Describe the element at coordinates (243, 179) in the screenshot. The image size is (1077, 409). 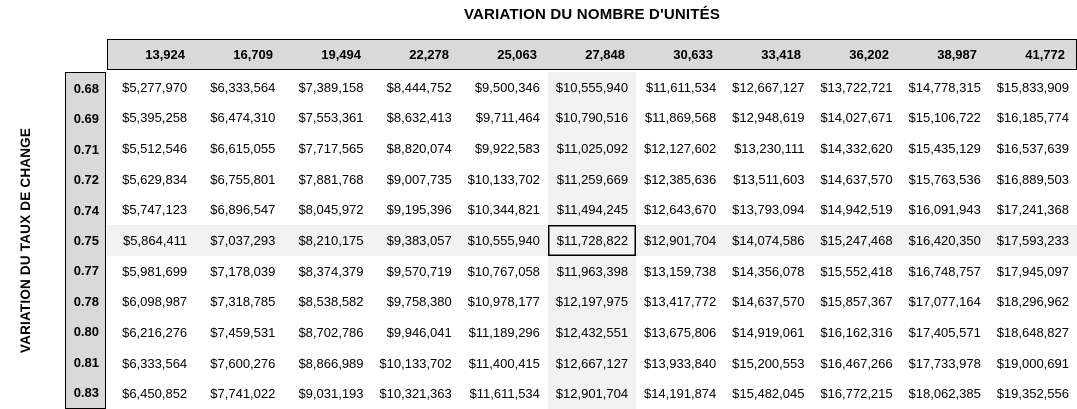
I see `cell-r3-c1: $6,755,801` at that location.